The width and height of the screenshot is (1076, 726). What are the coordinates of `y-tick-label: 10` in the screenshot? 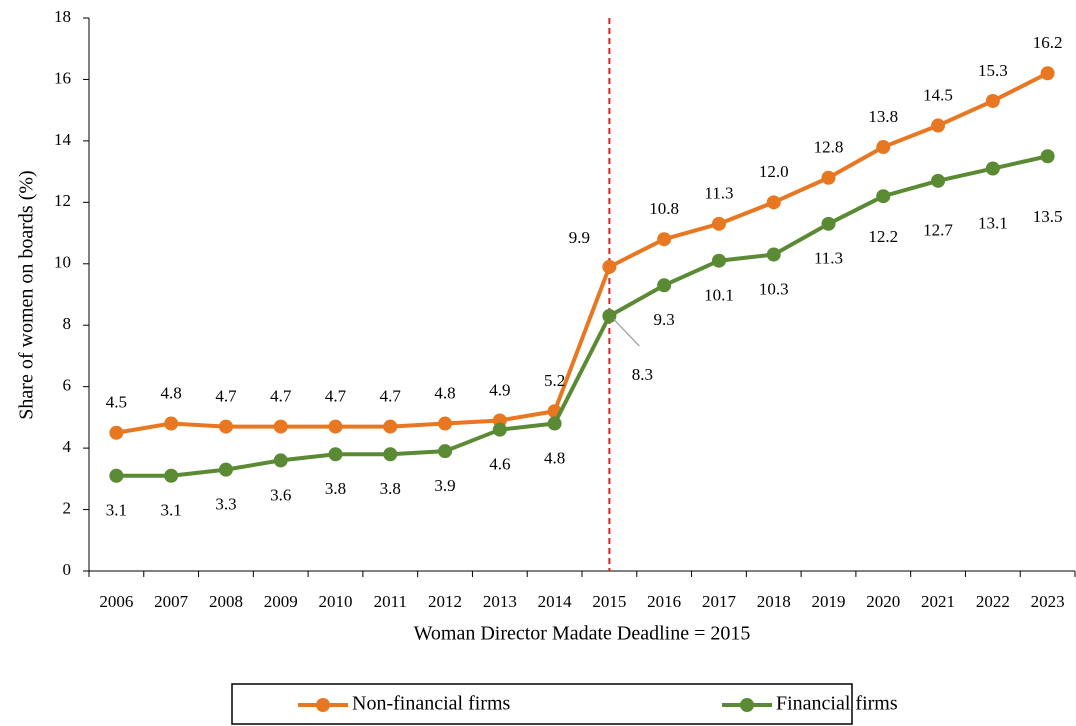 It's located at (62, 262).